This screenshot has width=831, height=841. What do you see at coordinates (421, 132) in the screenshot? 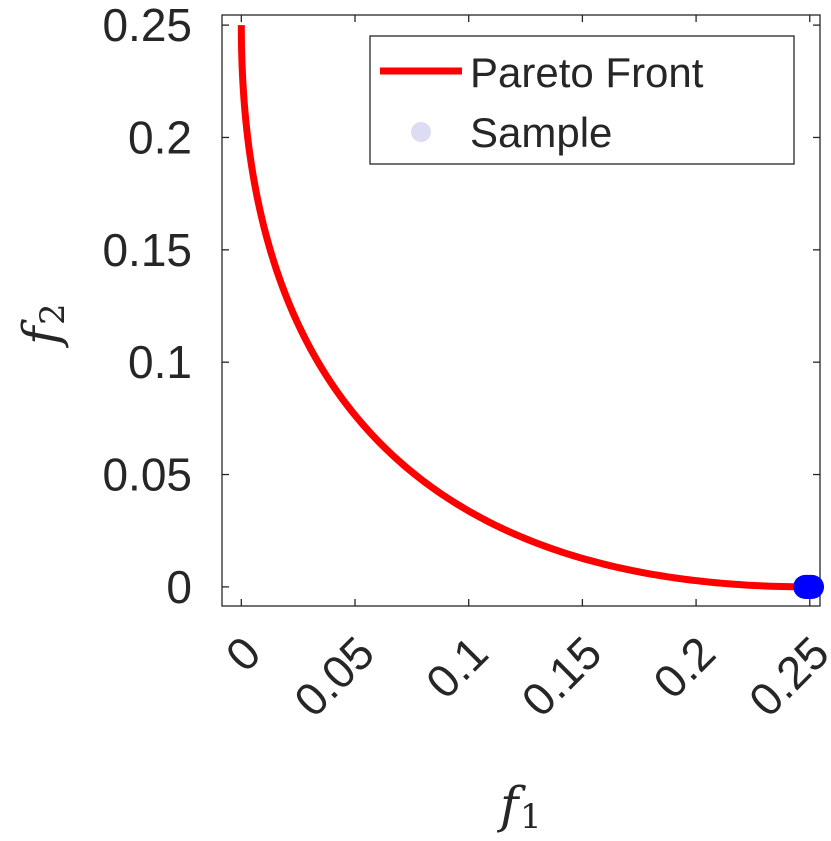
I see `legend-marker-sample` at bounding box center [421, 132].